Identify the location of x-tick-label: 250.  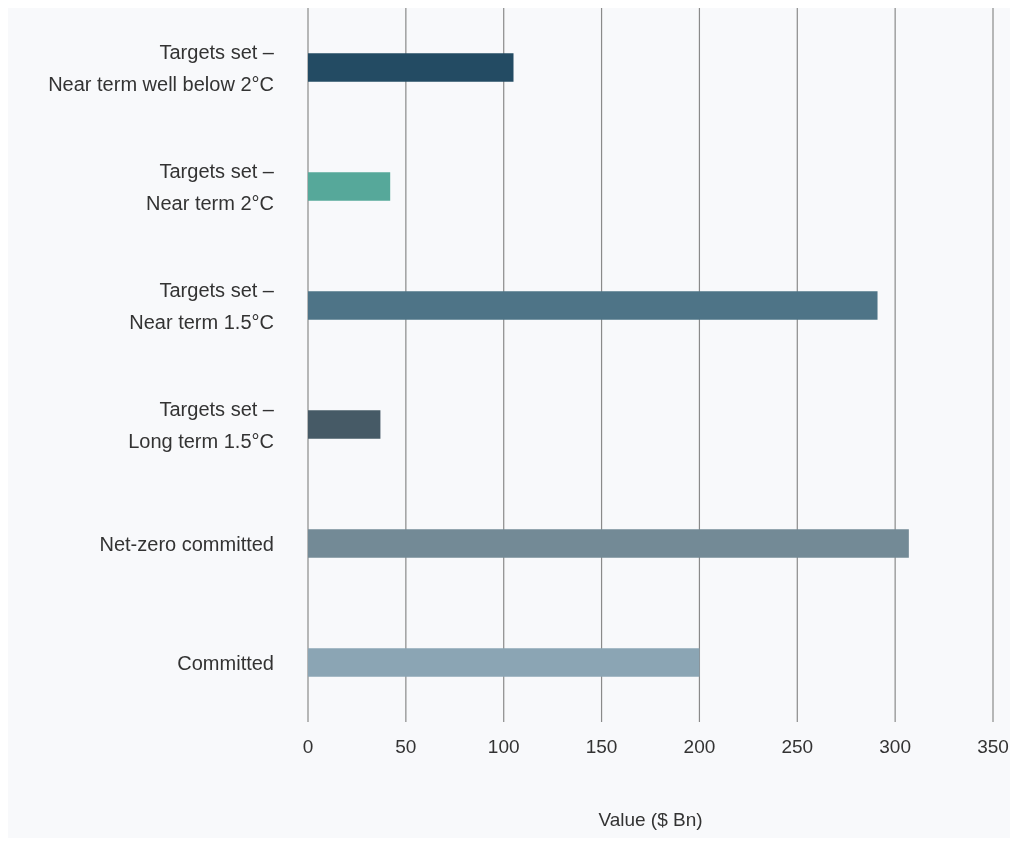
(797, 747).